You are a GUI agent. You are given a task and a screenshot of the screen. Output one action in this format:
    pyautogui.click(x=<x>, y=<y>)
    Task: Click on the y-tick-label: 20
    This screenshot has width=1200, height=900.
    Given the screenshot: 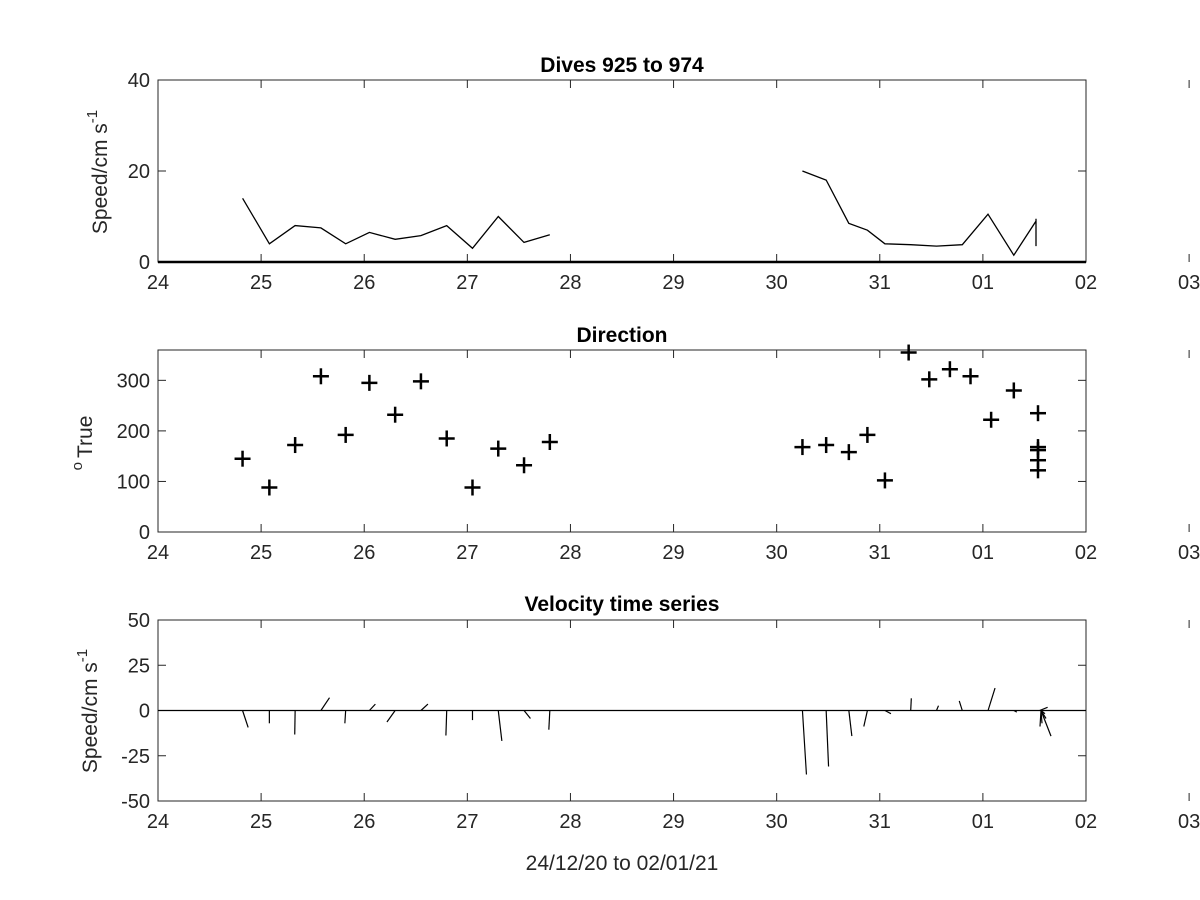 What is the action you would take?
    pyautogui.click(x=139, y=172)
    